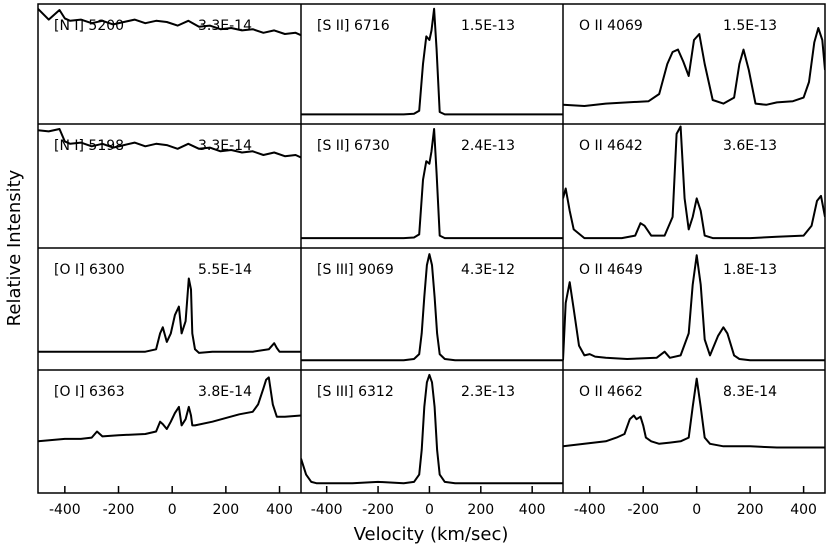 The width and height of the screenshot is (830, 549). I want to click on panel-flux-value: 5.5E-14, so click(225, 270).